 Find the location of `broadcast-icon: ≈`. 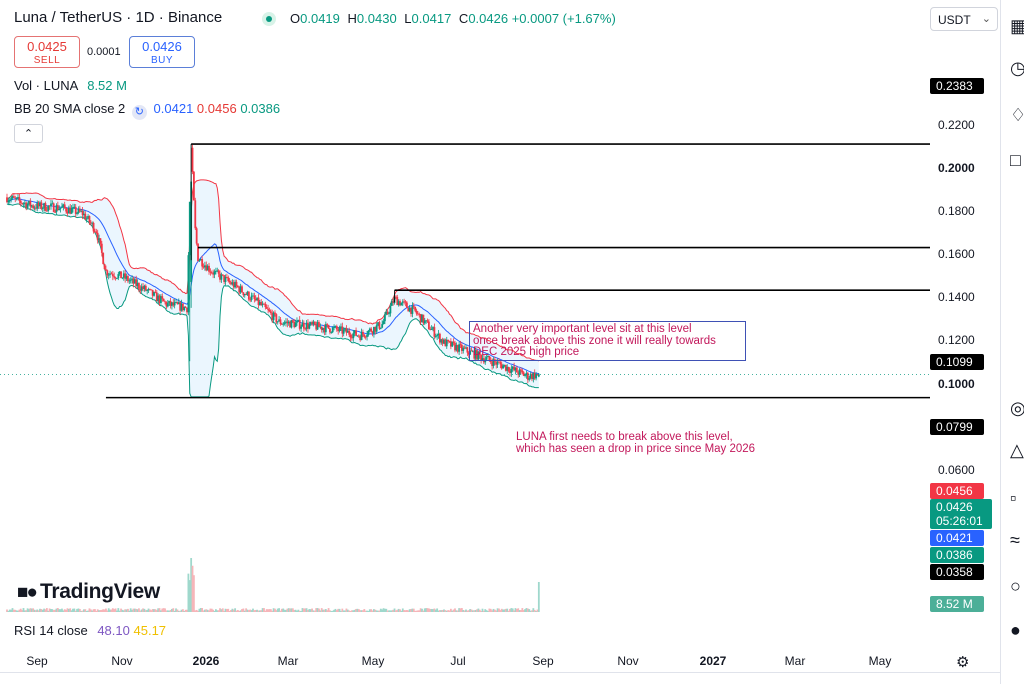

broadcast-icon: ≈ is located at coordinates (1015, 540).